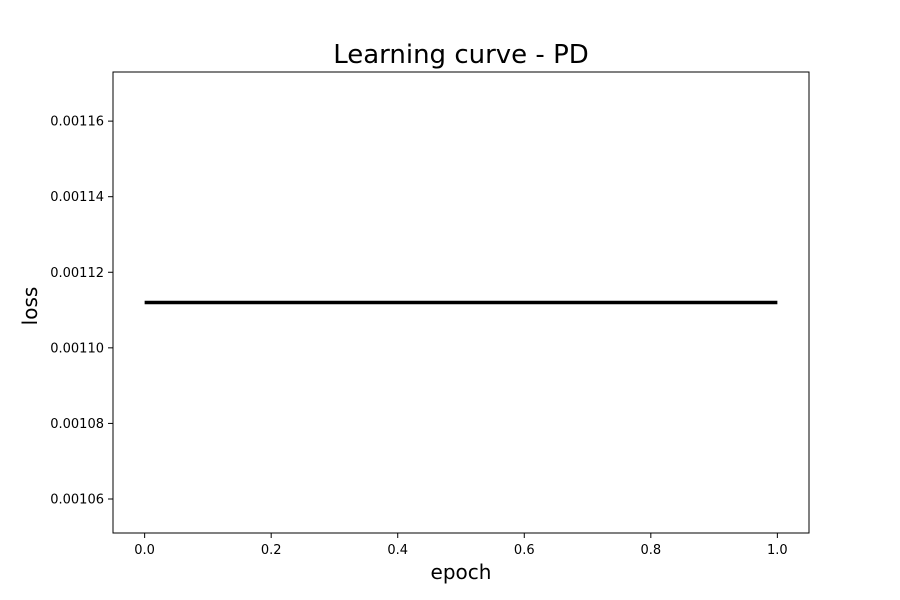  Describe the element at coordinates (461, 572) in the screenshot. I see `x-axis-label: epoch` at that location.